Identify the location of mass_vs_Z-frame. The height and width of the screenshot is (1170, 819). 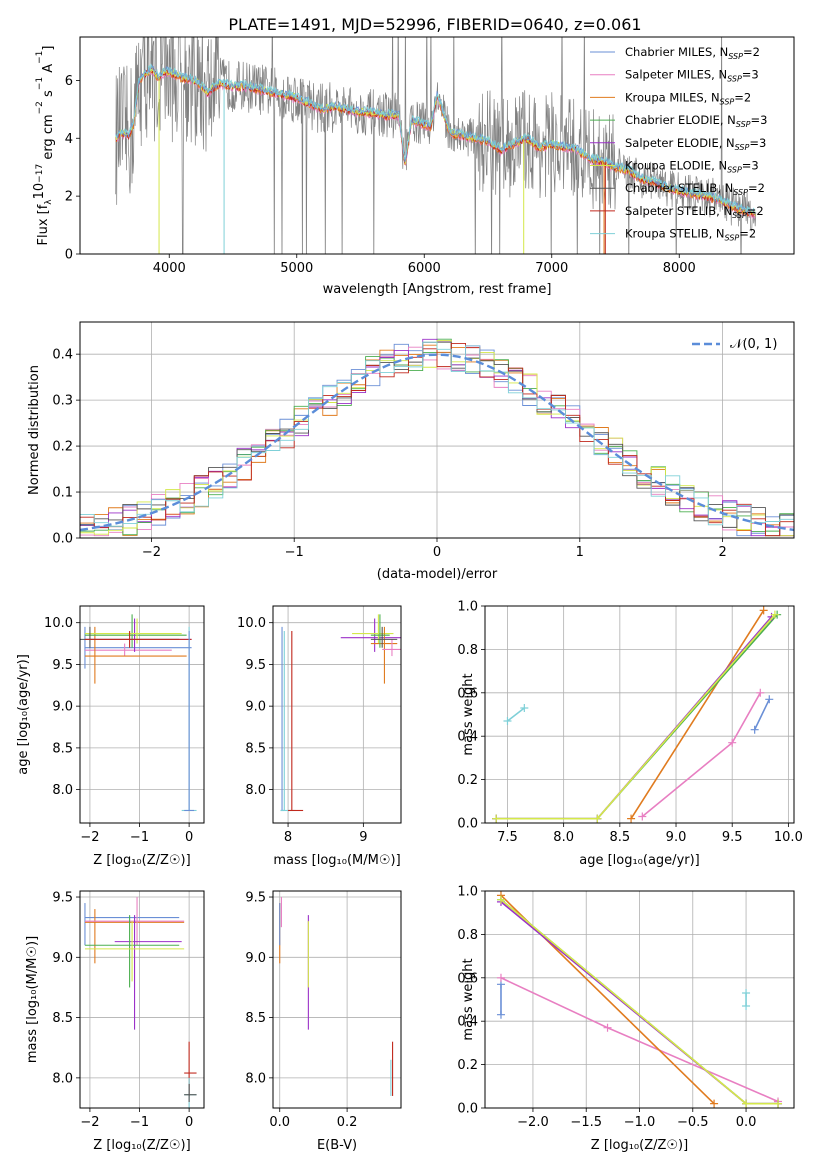
(142, 999).